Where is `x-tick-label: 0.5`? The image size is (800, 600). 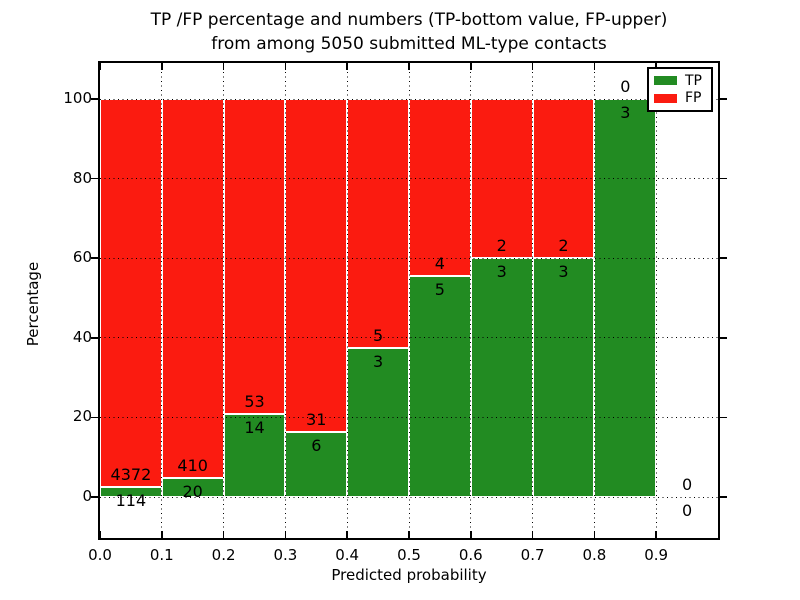 x-tick-label: 0.5 is located at coordinates (409, 555).